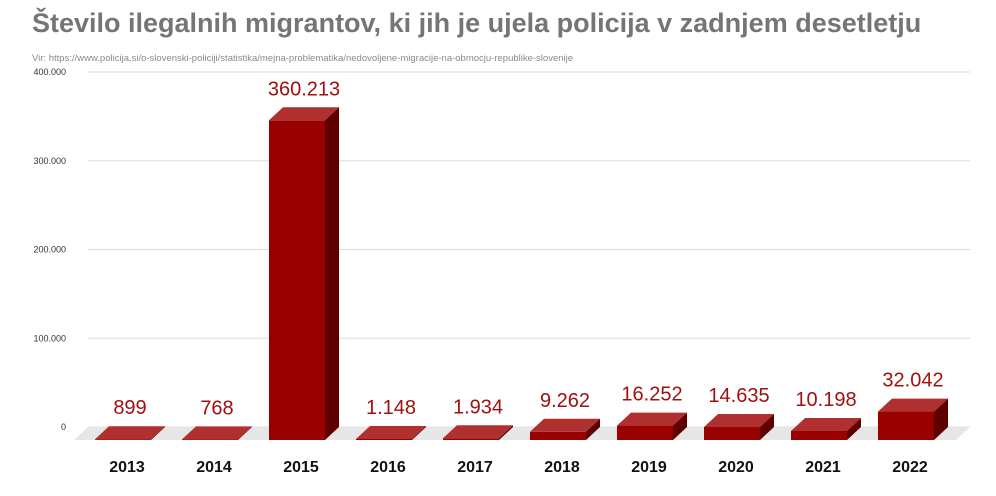  I want to click on data-label: 32.042, so click(912, 381).